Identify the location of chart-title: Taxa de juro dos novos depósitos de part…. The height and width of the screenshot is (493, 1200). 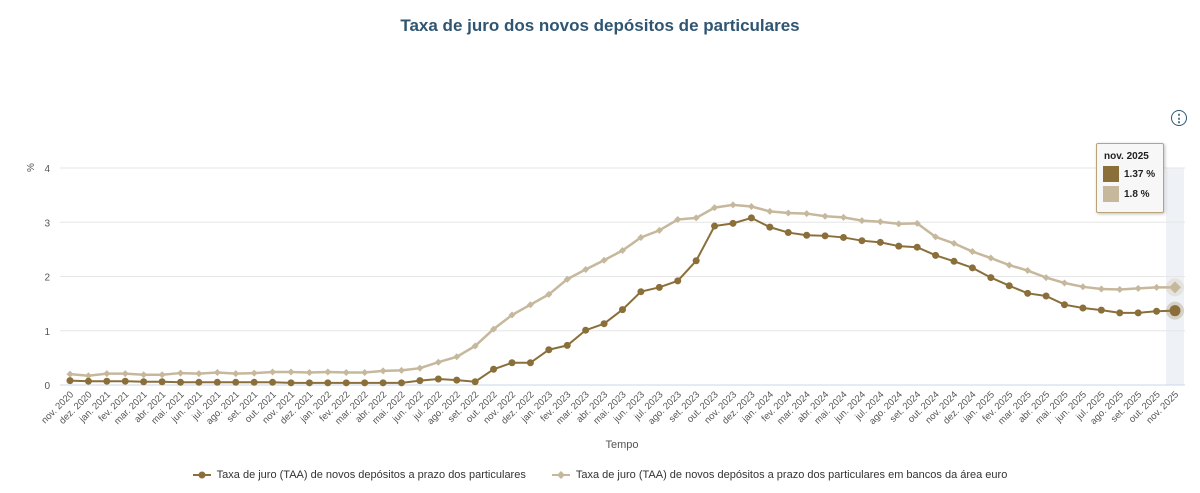
(600, 25).